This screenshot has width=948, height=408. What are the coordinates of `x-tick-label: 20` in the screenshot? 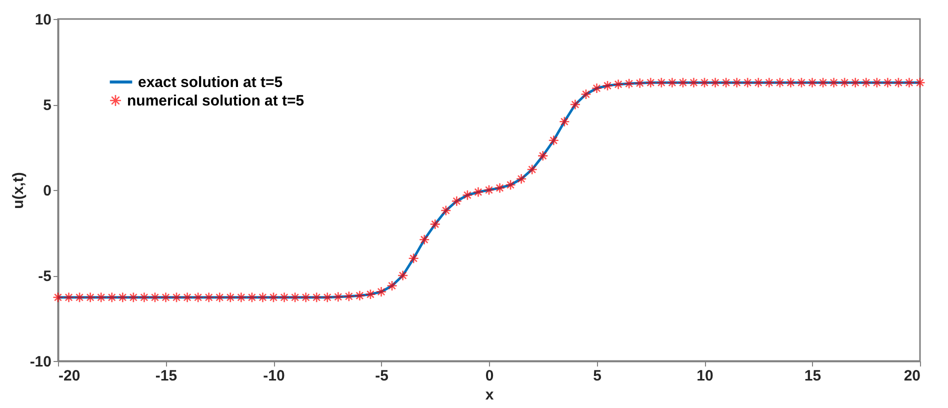 It's located at (912, 376).